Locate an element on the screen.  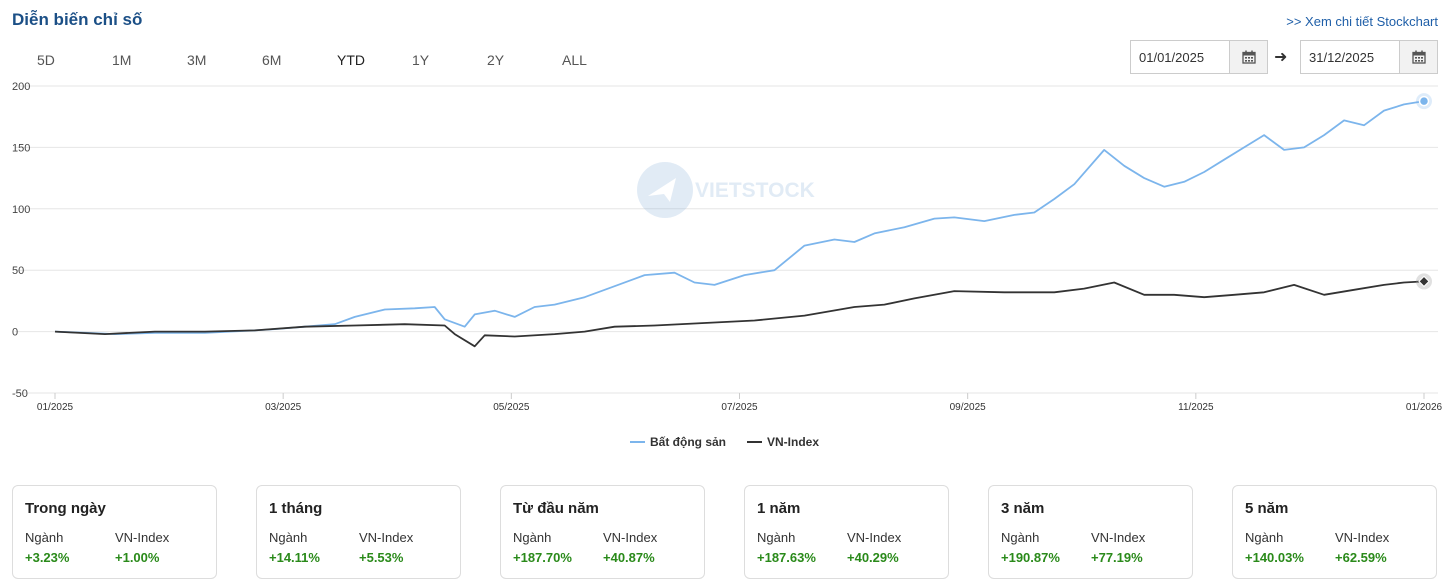
stockchart-detail-link: >> Xem chi tiết Stockchart is located at coordinates (1362, 21).